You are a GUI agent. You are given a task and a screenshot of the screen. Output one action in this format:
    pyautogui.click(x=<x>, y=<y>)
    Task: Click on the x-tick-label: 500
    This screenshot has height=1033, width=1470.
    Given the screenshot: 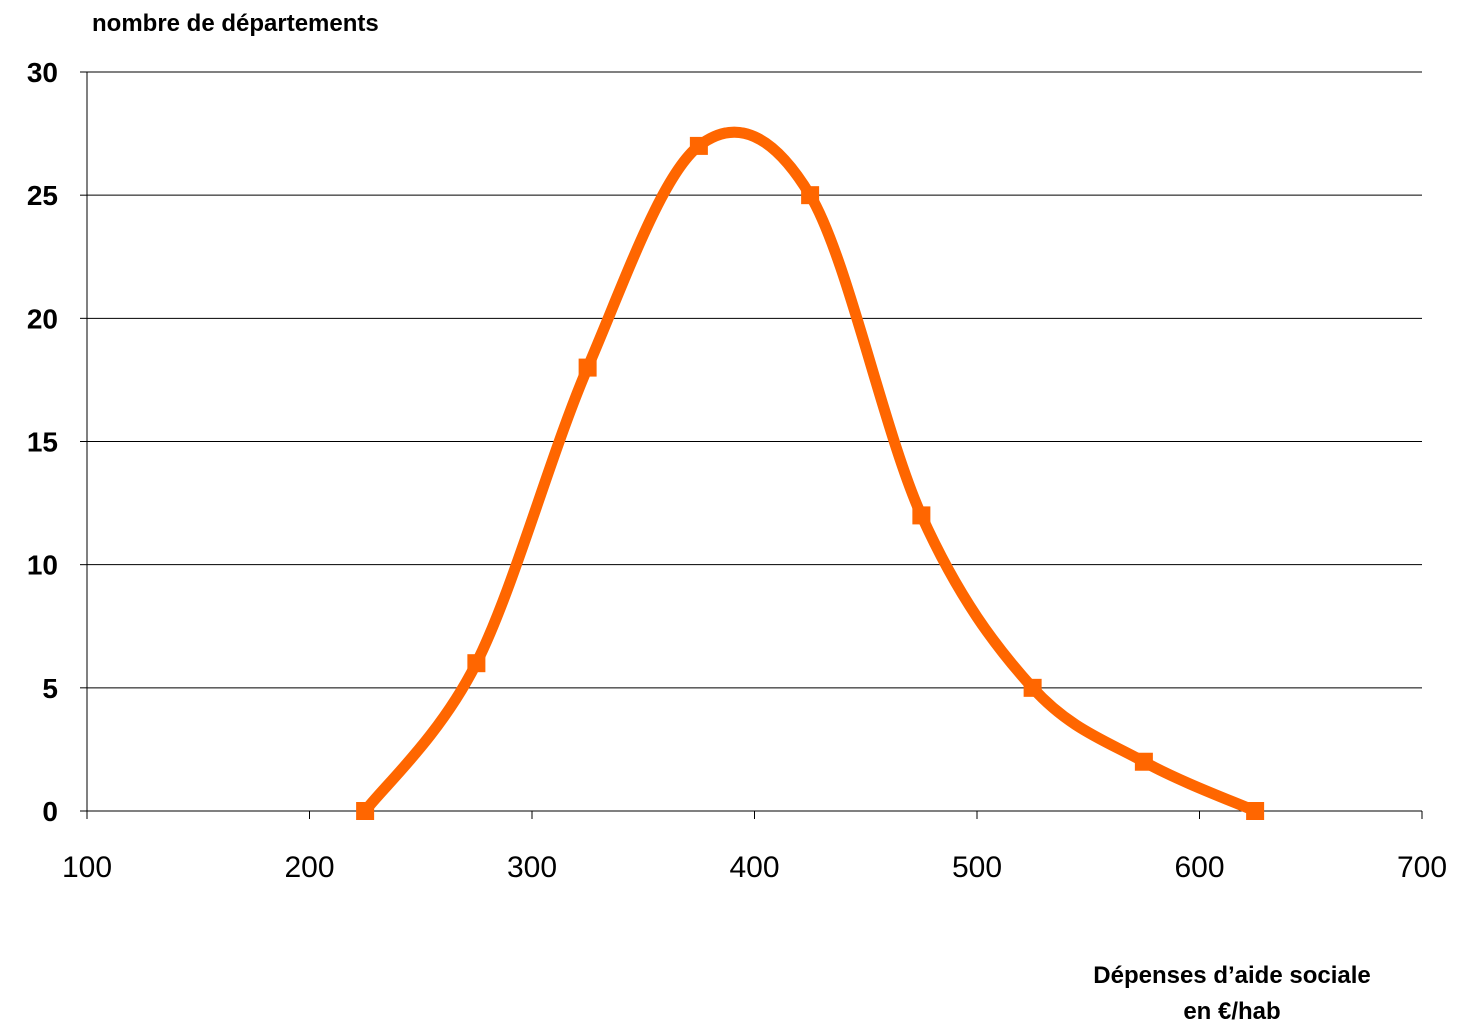 What is the action you would take?
    pyautogui.click(x=977, y=867)
    